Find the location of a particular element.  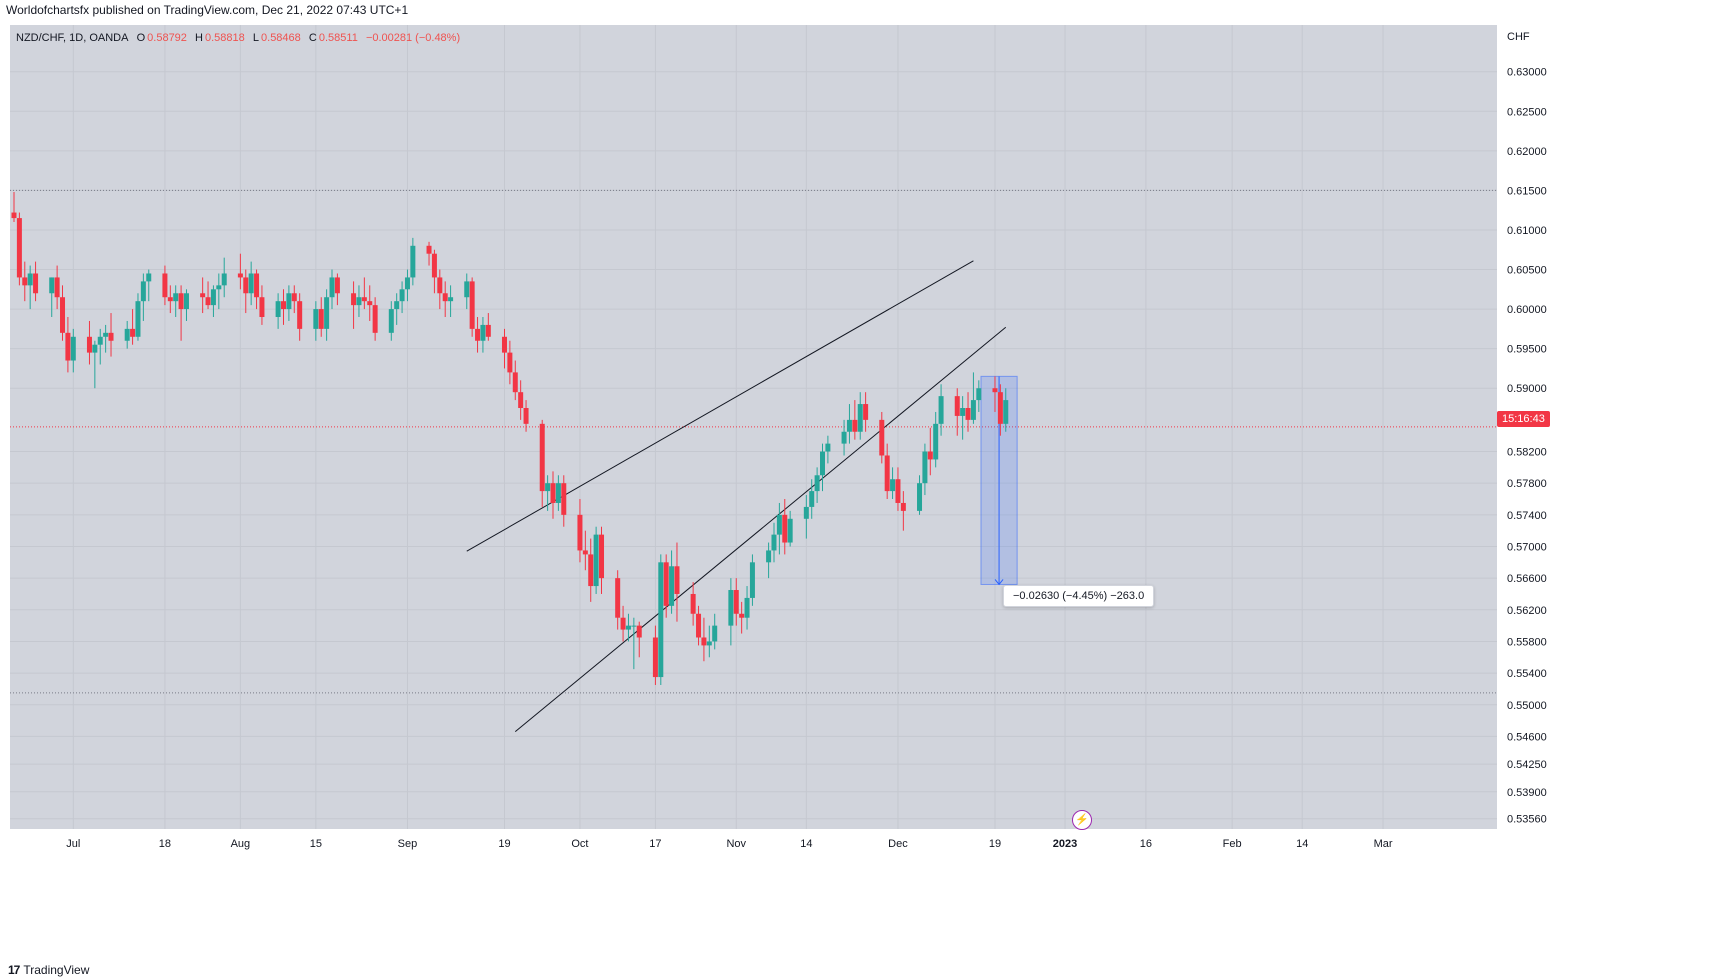

y-tick-label: 0.54600 is located at coordinates (1527, 737).